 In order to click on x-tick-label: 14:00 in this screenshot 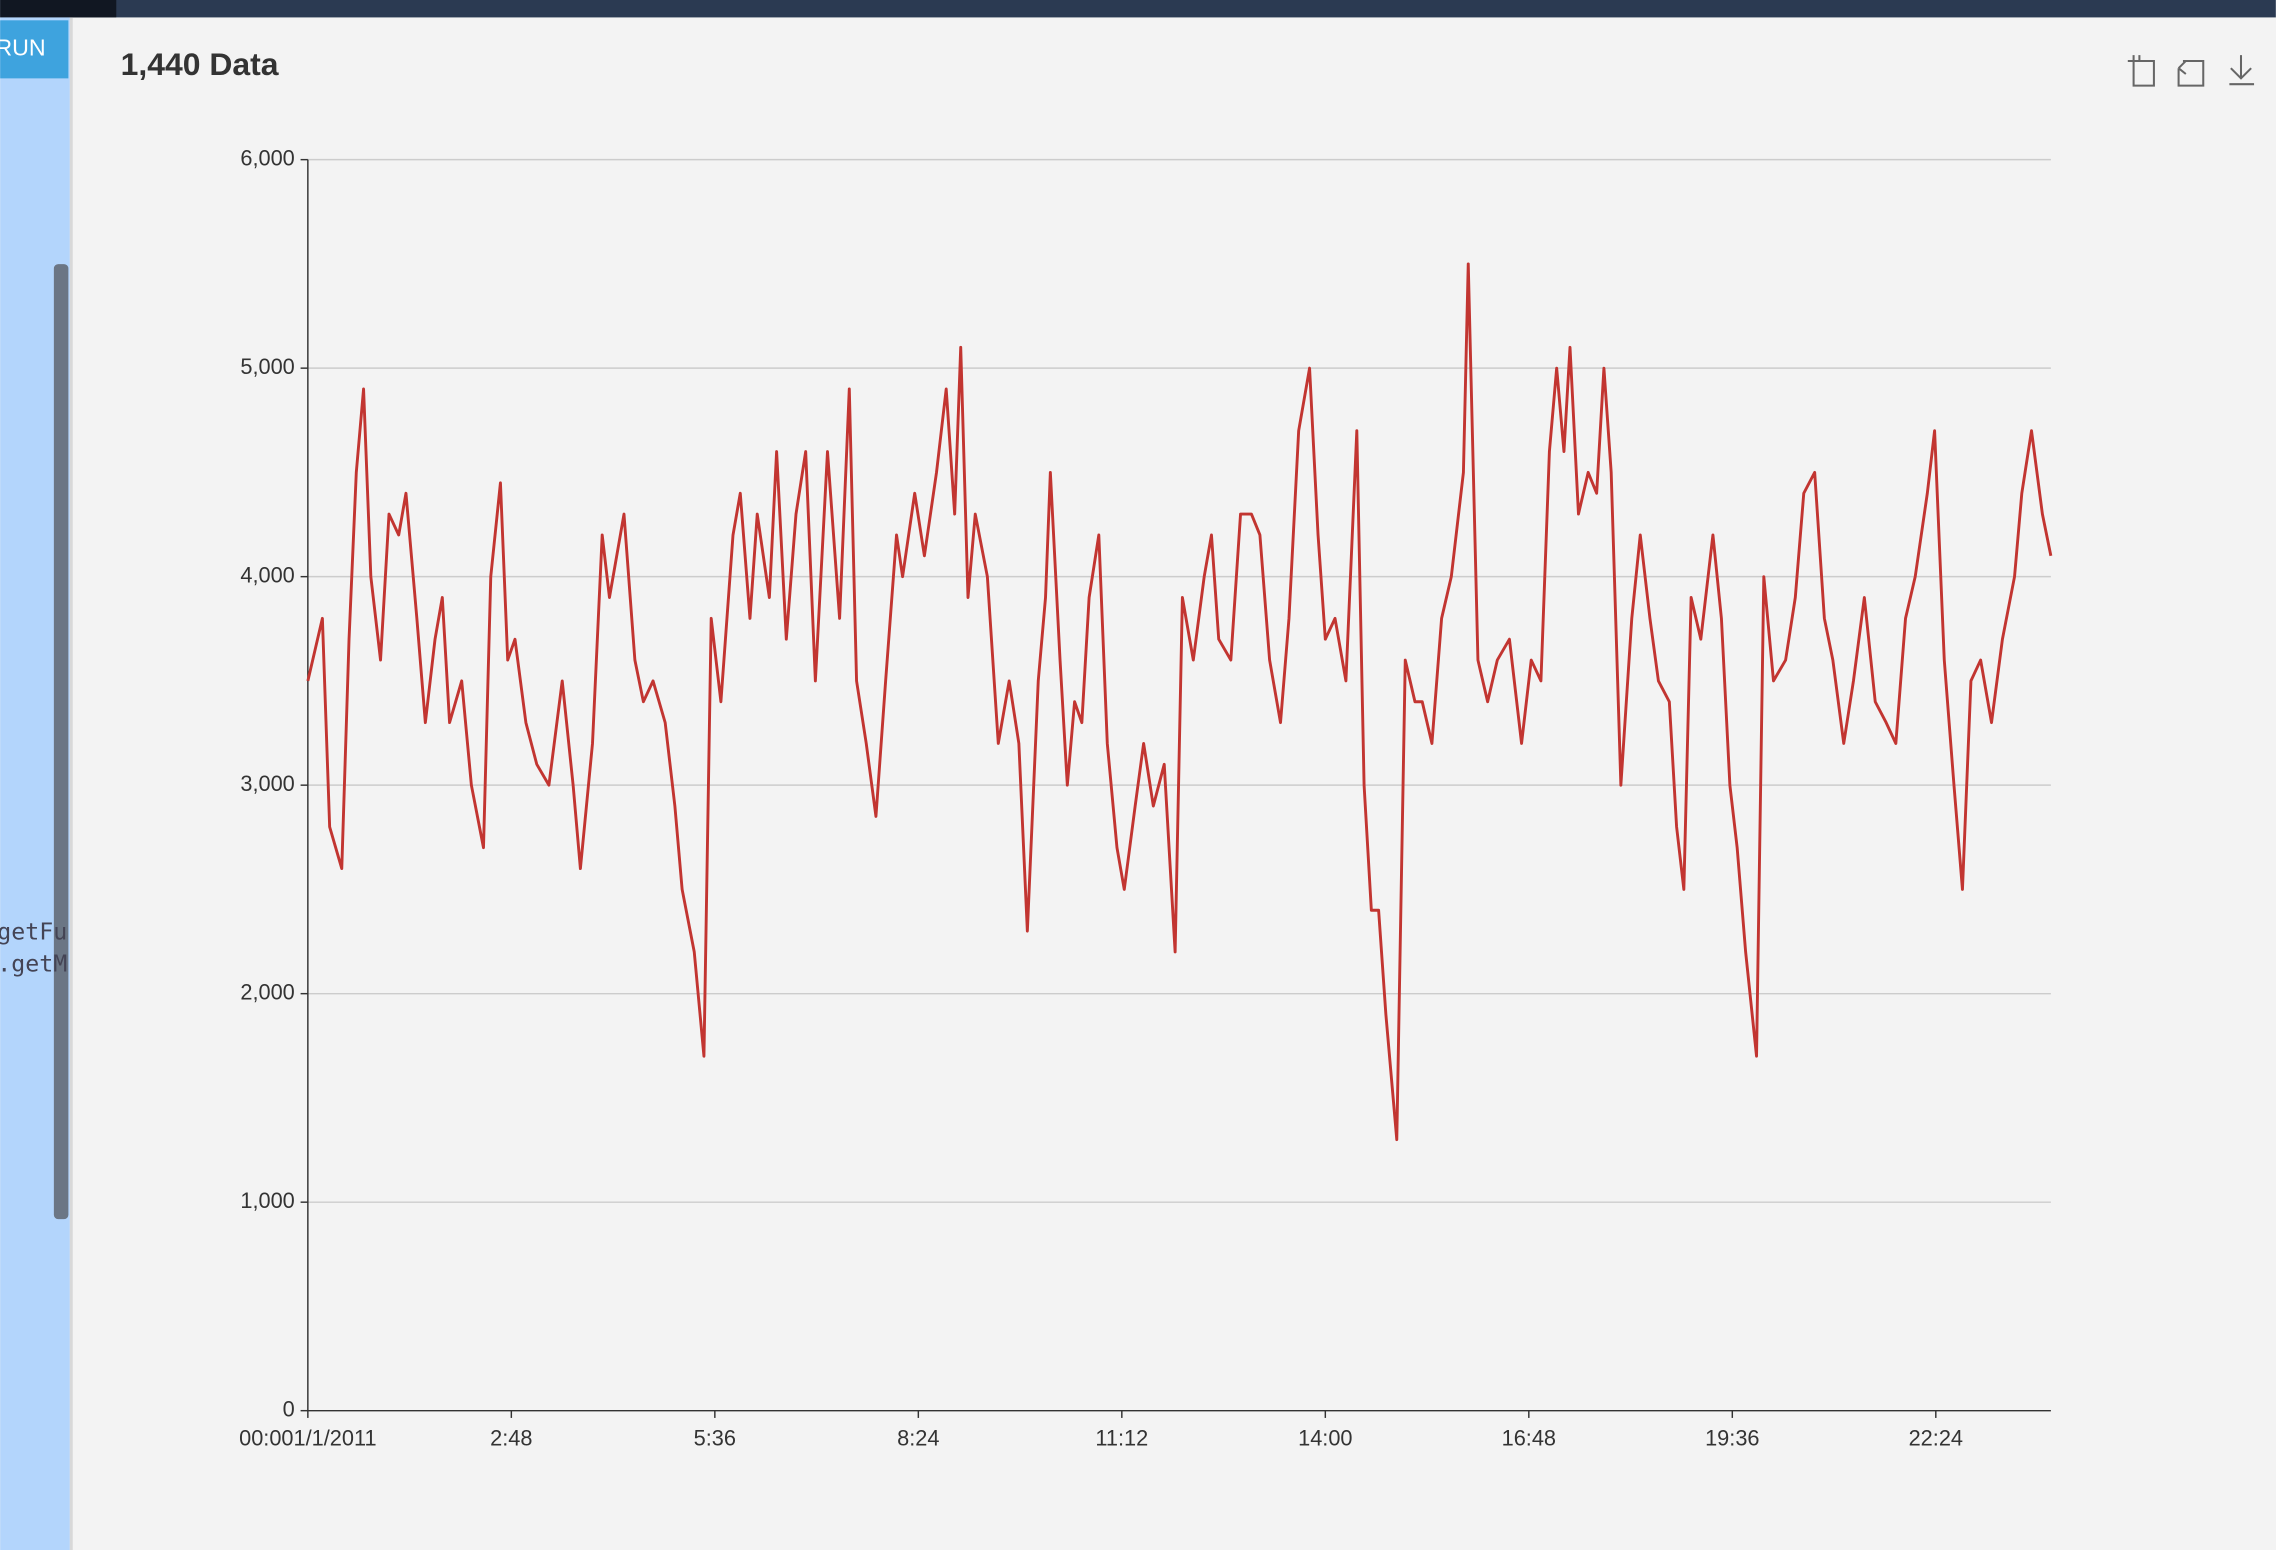, I will do `click(1325, 1437)`.